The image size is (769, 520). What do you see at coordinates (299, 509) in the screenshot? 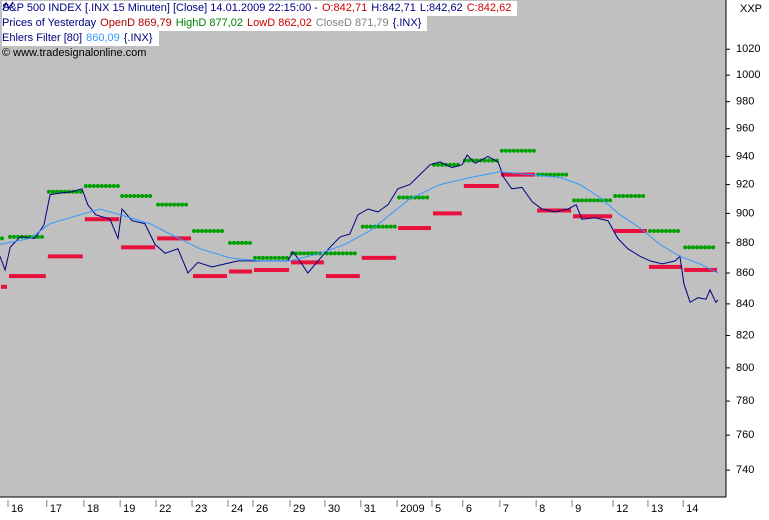
I see `x-tick-label: 29` at bounding box center [299, 509].